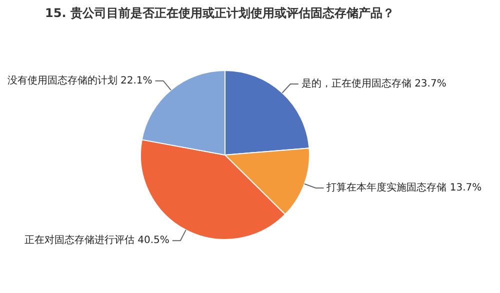 The width and height of the screenshot is (500, 293). I want to click on slice-label: 没有使用固态存储的计划 22.1%, so click(79, 80).